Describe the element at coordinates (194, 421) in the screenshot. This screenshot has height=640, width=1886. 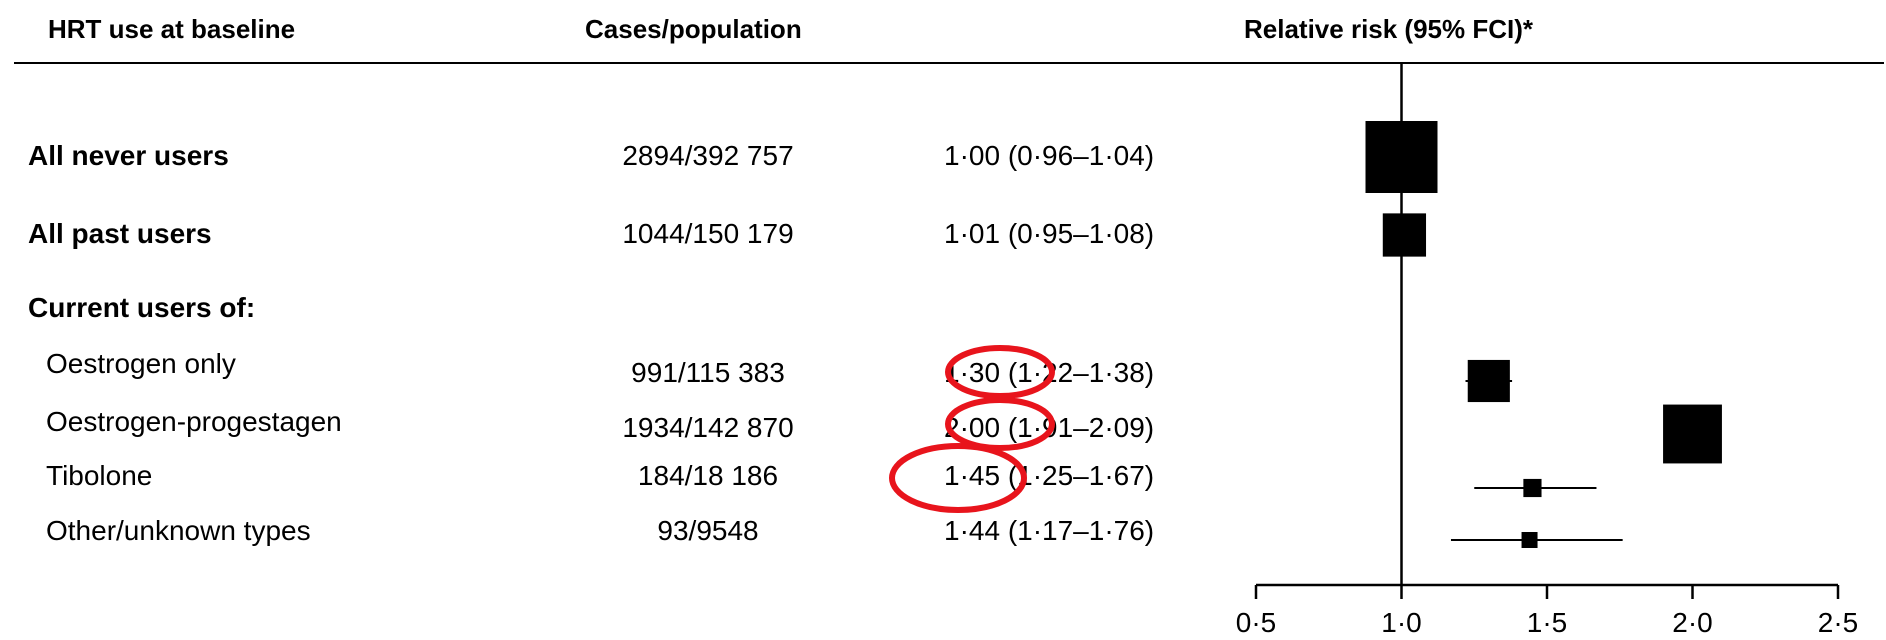
I see `row-label-oestrogen-progestagen: Oestrogen-progestagen` at that location.